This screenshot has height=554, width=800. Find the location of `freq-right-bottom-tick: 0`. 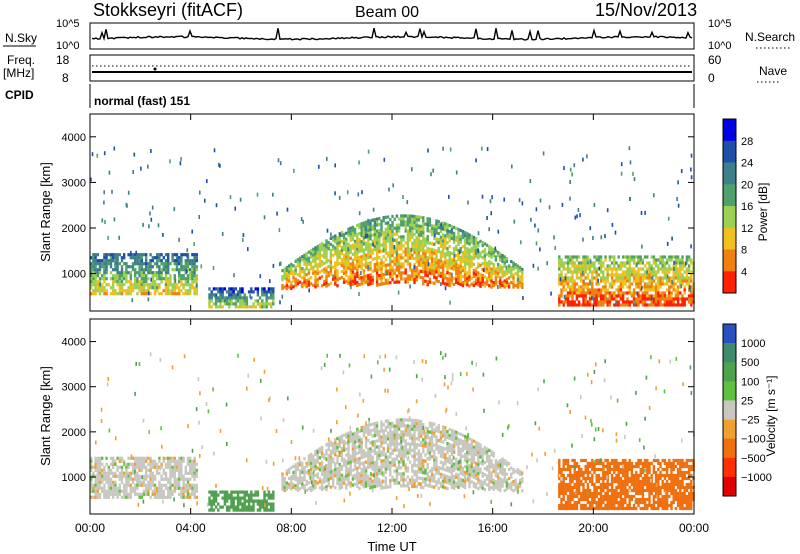

freq-right-bottom-tick: 0 is located at coordinates (711, 78).